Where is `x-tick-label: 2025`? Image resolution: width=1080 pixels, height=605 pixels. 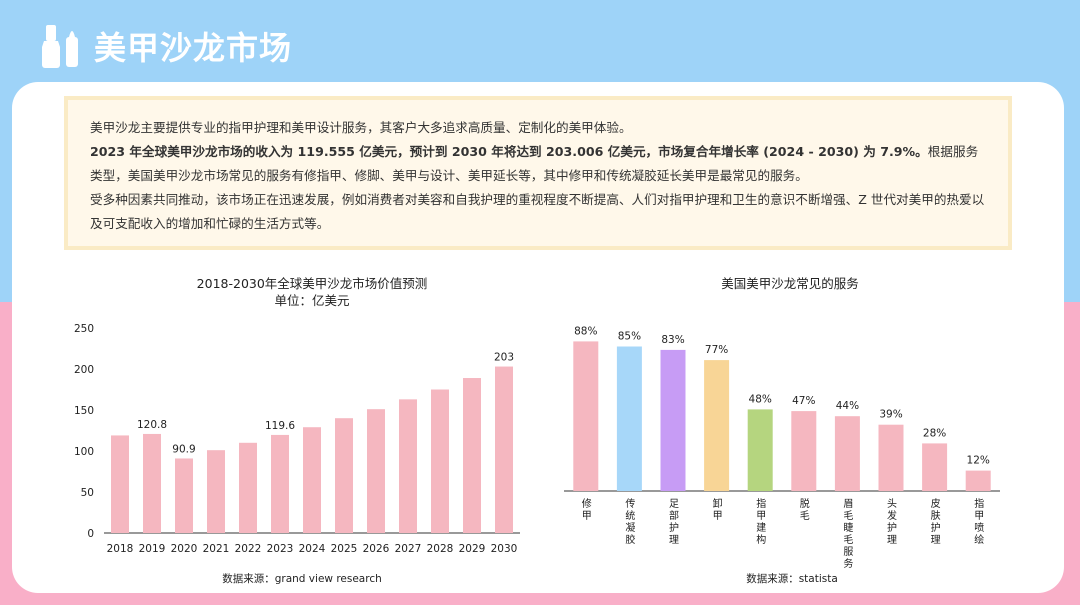 x-tick-label: 2025 is located at coordinates (344, 549).